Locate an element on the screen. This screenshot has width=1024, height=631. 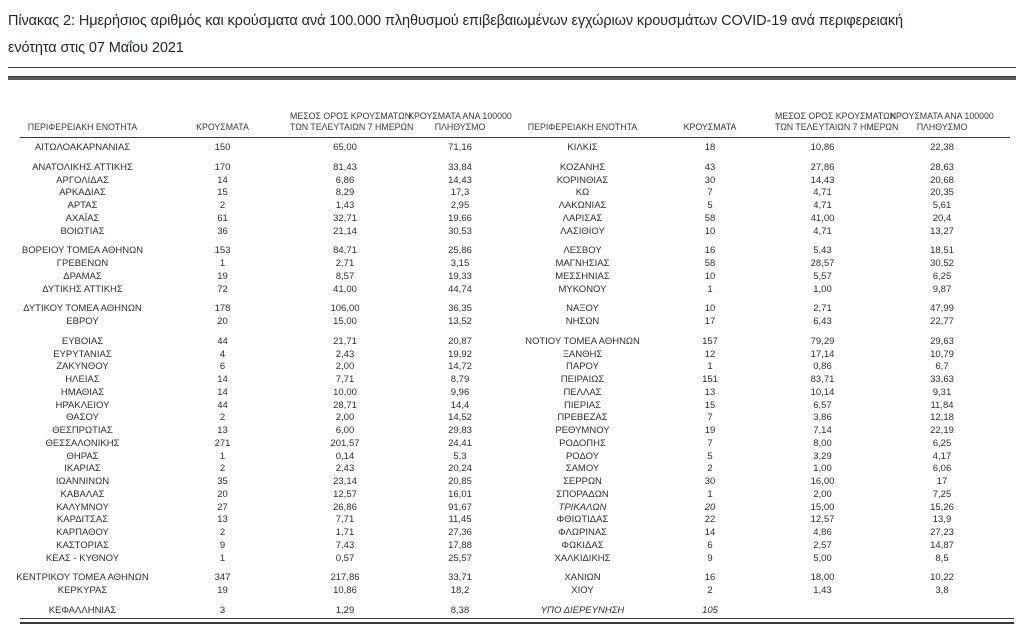
avg7-cell: 26,86 is located at coordinates (345, 507).